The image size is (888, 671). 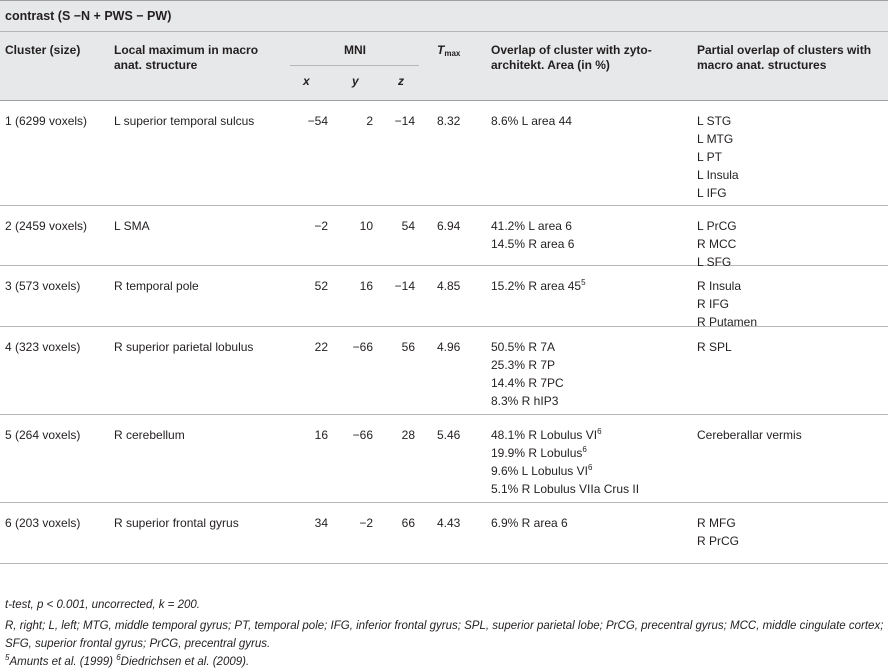 What do you see at coordinates (527, 383) in the screenshot?
I see `overlap-text: 14.4% R 7PC` at bounding box center [527, 383].